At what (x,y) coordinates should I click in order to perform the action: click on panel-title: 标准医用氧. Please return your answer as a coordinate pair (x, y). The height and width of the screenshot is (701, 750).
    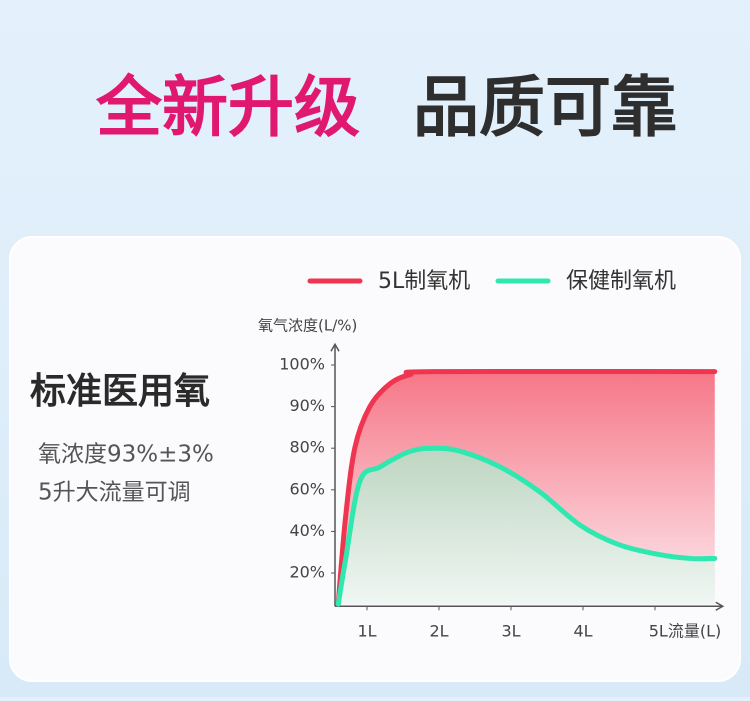
    Looking at the image, I should click on (120, 391).